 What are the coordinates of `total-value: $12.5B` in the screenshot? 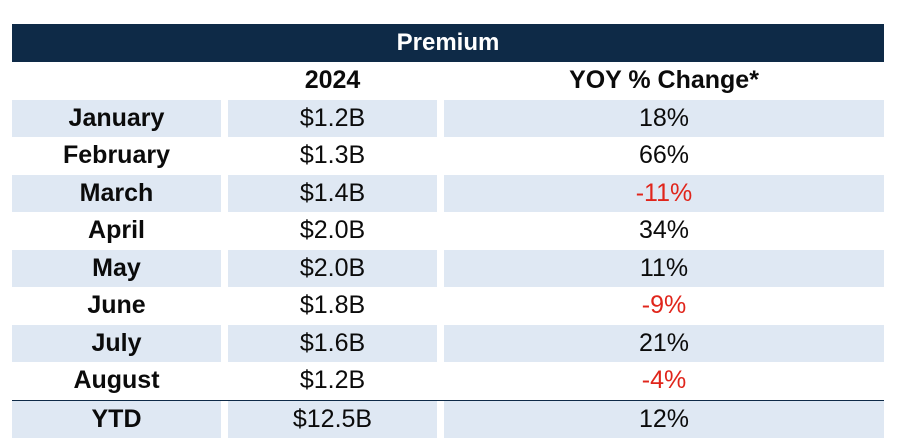 It's located at (332, 419).